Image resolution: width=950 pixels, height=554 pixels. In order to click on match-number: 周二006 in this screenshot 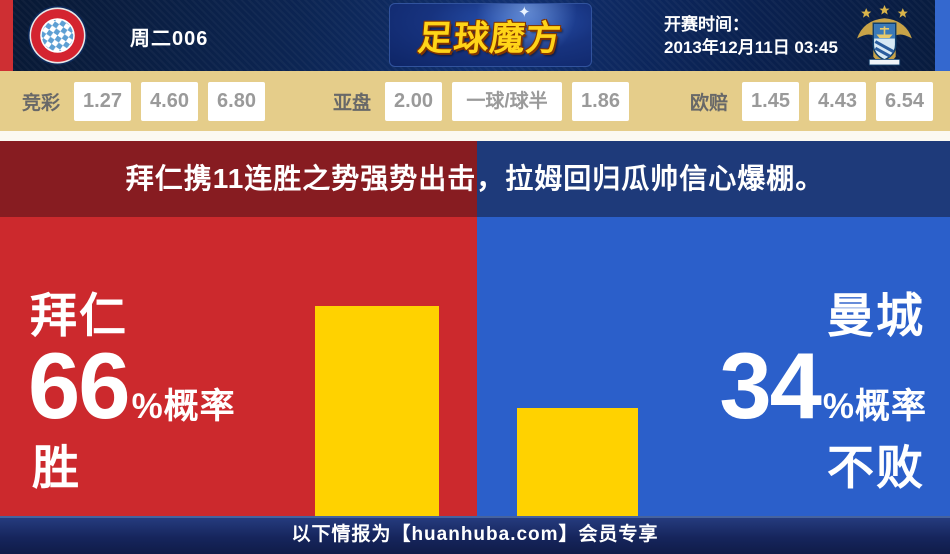, I will do `click(169, 39)`.